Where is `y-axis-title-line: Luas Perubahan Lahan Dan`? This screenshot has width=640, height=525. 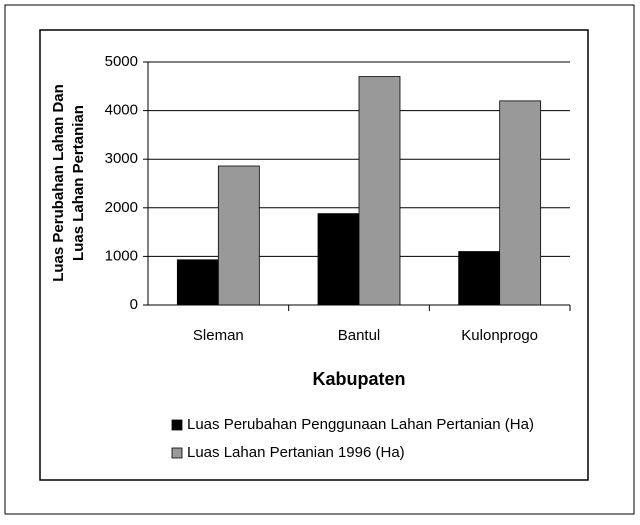
y-axis-title-line: Luas Perubahan Lahan Dan is located at coordinates (58, 183).